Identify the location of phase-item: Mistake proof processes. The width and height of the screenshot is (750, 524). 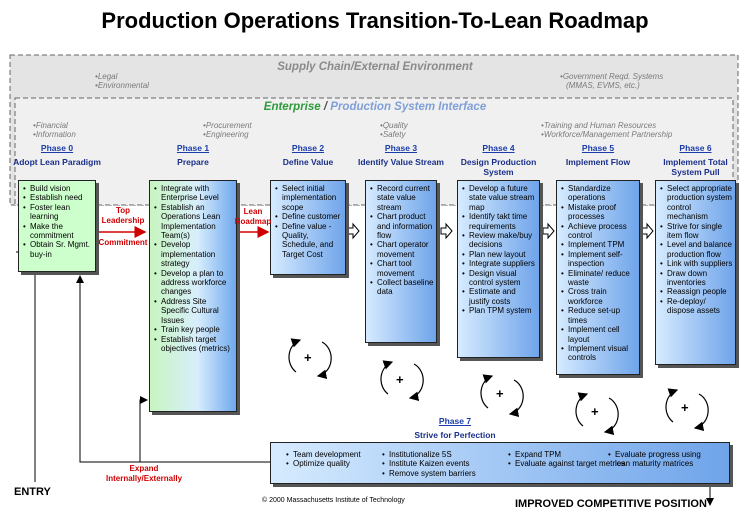
(598, 212).